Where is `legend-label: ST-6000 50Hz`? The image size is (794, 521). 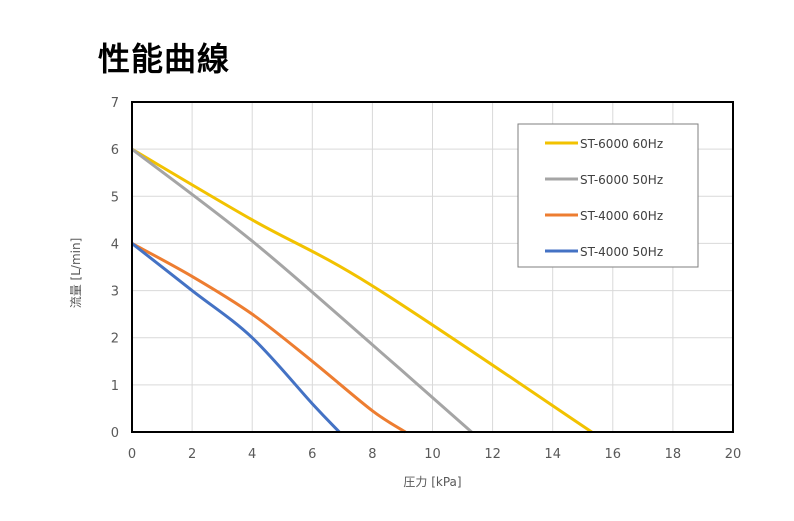
legend-label: ST-6000 50Hz is located at coordinates (621, 180).